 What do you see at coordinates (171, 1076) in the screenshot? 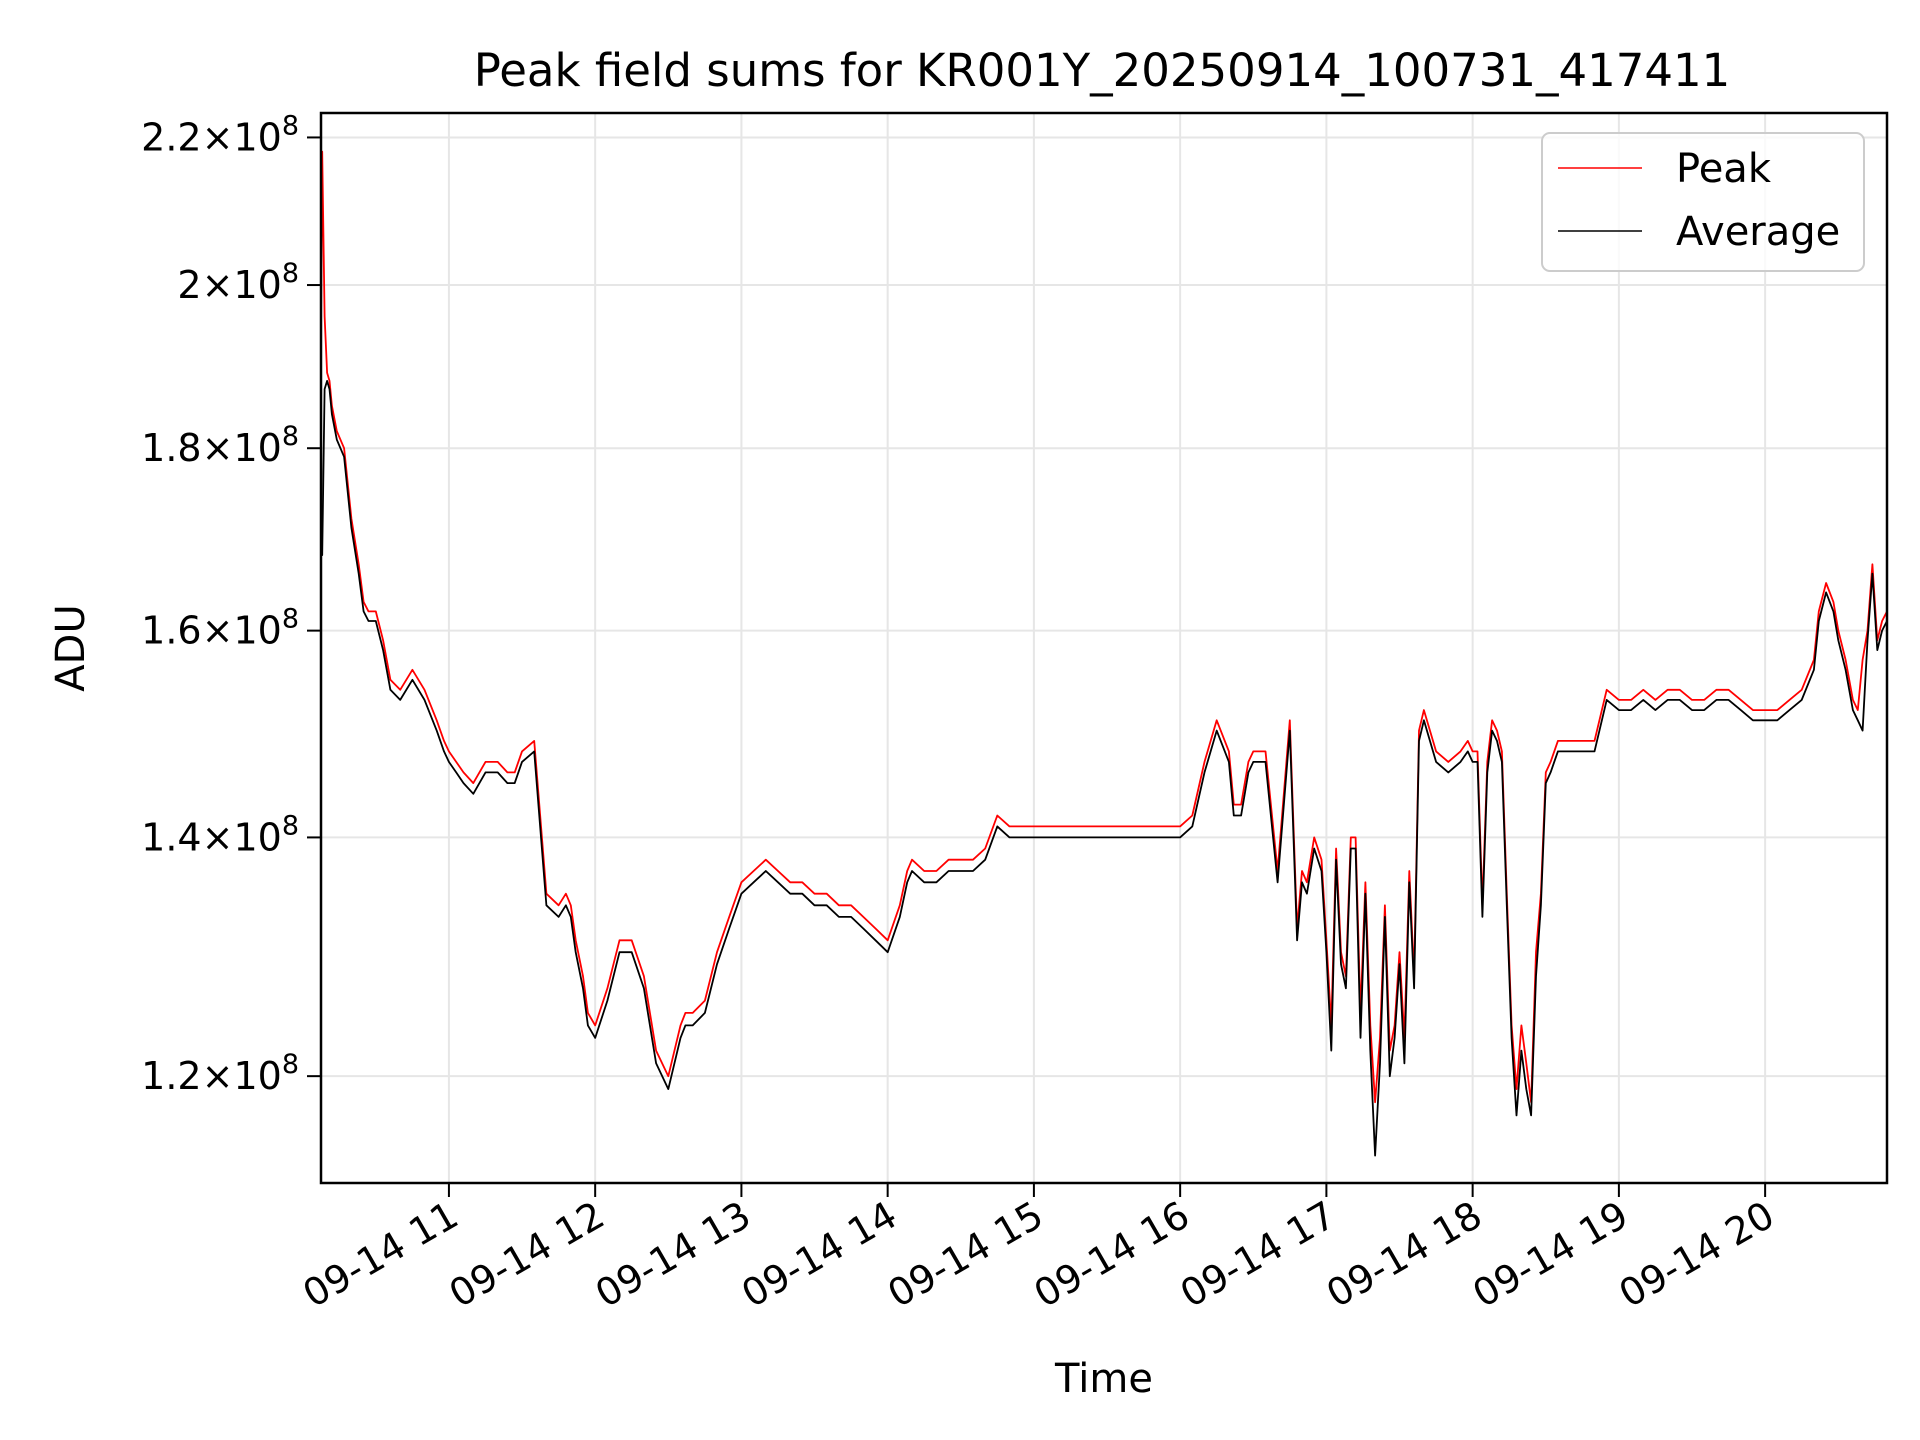
I see `y-tick-mantissa: 1.2` at bounding box center [171, 1076].